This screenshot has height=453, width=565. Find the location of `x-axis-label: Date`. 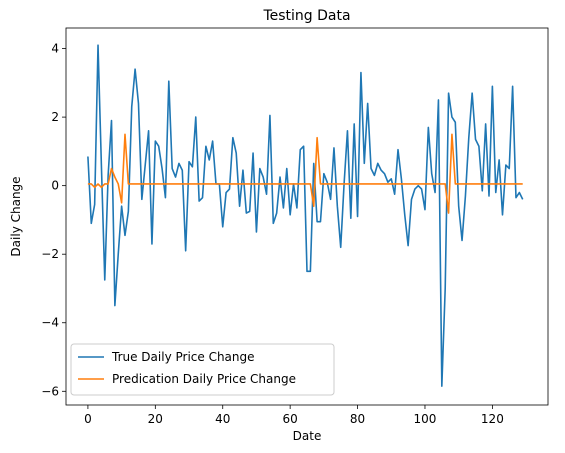

x-axis-label: Date is located at coordinates (307, 436).